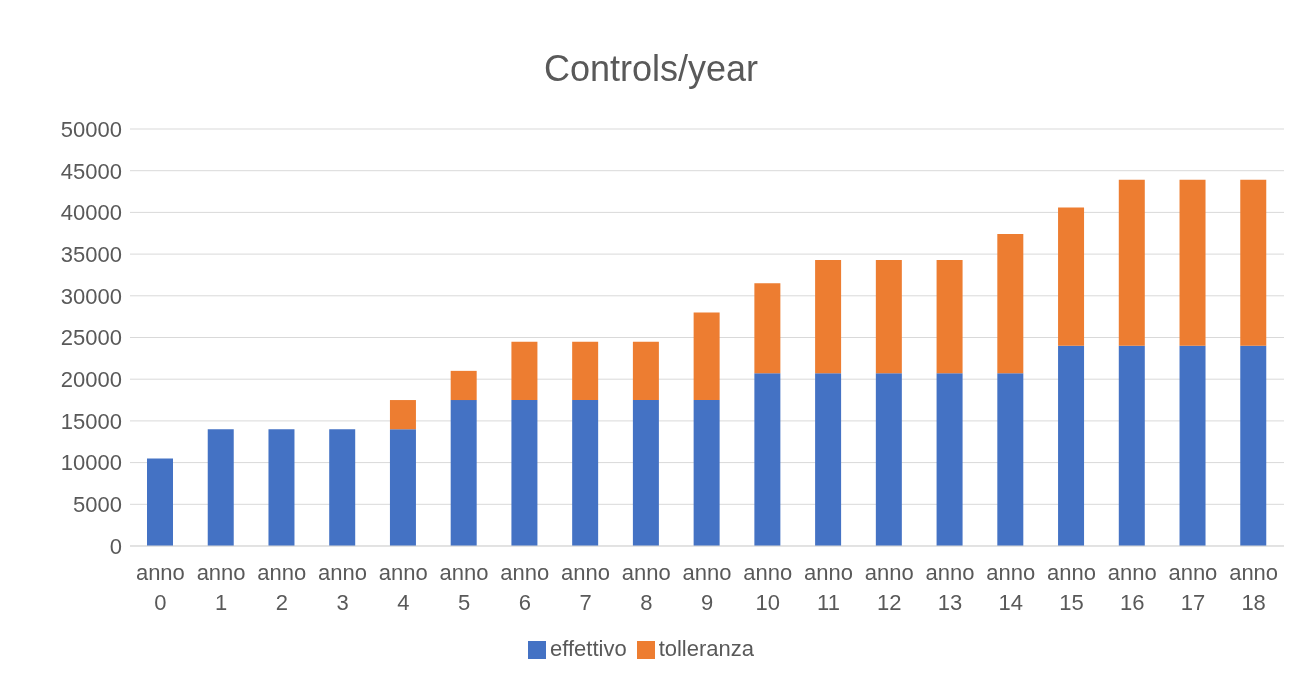 This screenshot has height=690, width=1302. What do you see at coordinates (97, 505) in the screenshot?
I see `y-tick-label: 5000` at bounding box center [97, 505].